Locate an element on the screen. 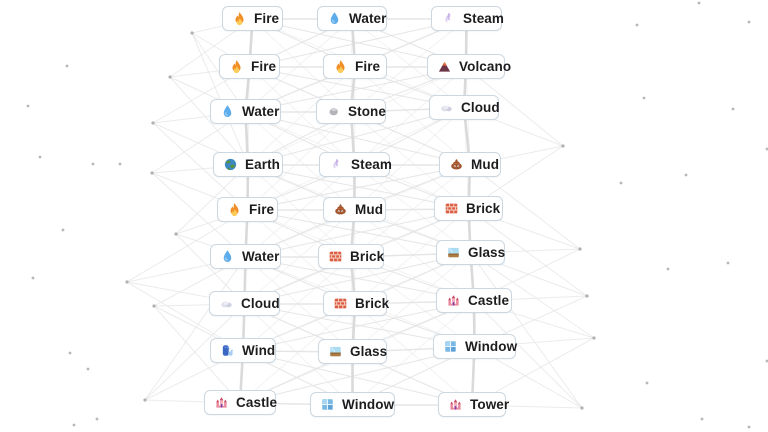  wind-icon is located at coordinates (227, 350).